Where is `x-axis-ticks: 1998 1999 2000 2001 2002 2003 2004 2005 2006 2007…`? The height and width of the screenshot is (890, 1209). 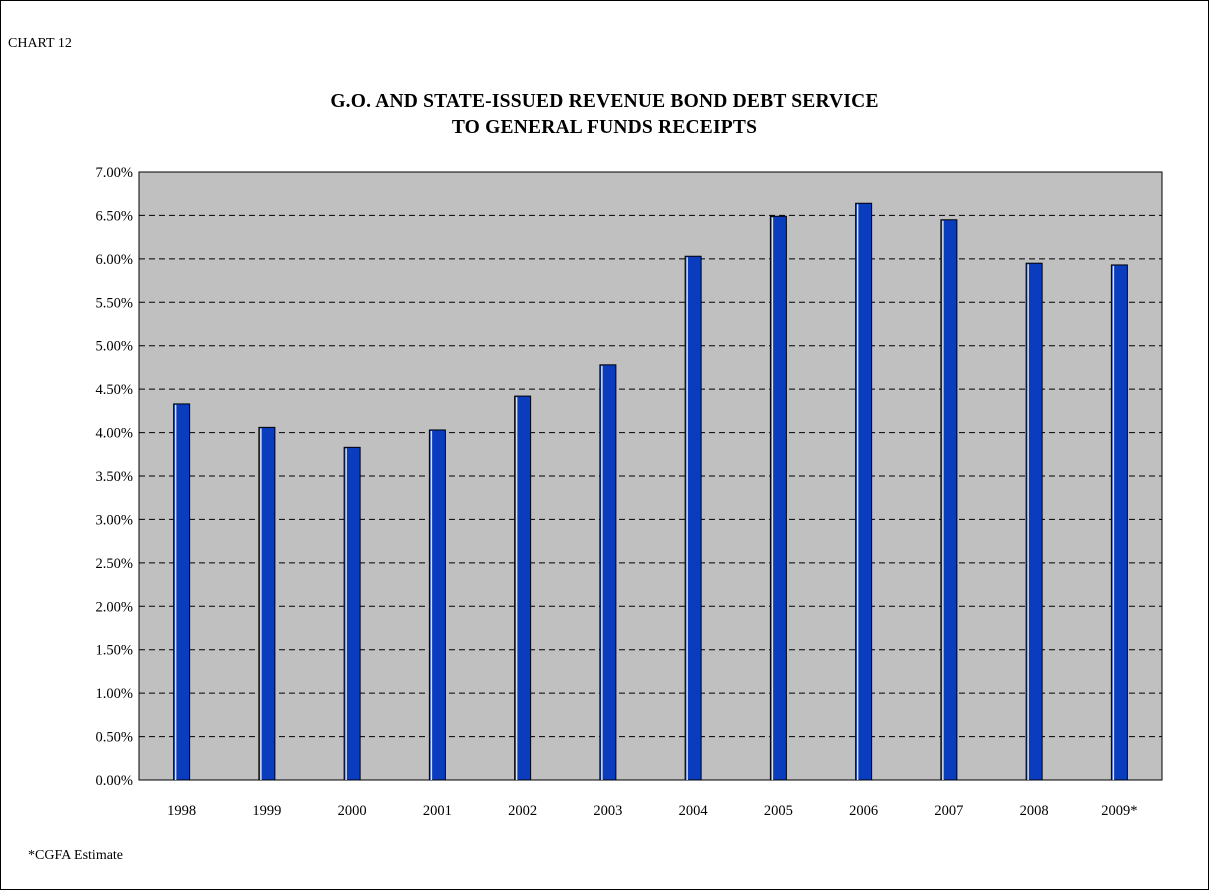 x-axis-ticks: 1998 1999 2000 2001 2002 2003 2004 2005 2006 2007… is located at coordinates (652, 811).